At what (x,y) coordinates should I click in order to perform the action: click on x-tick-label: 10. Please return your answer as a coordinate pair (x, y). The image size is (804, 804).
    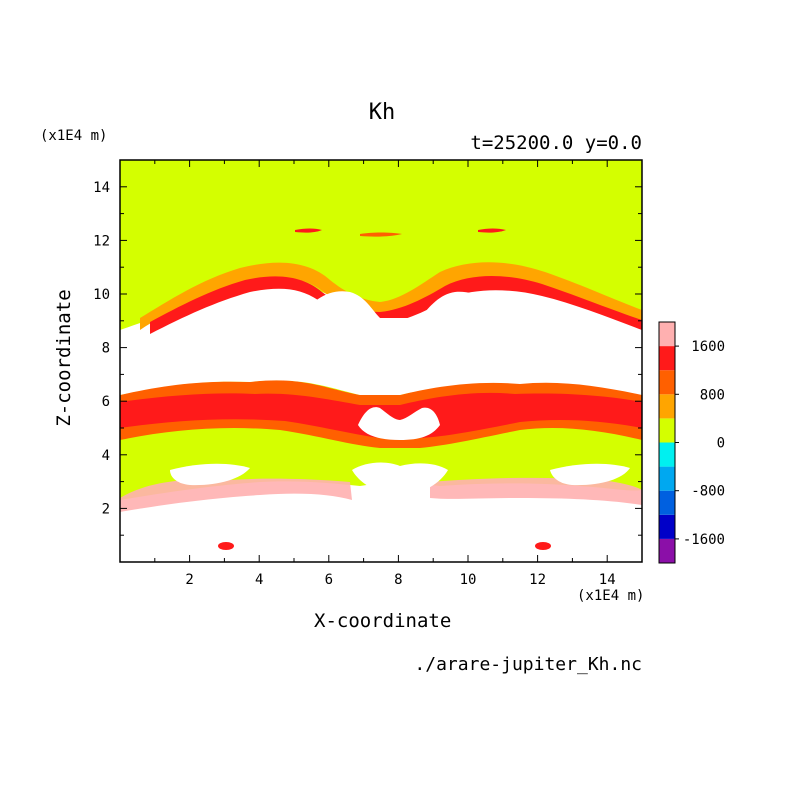
    Looking at the image, I should click on (468, 580).